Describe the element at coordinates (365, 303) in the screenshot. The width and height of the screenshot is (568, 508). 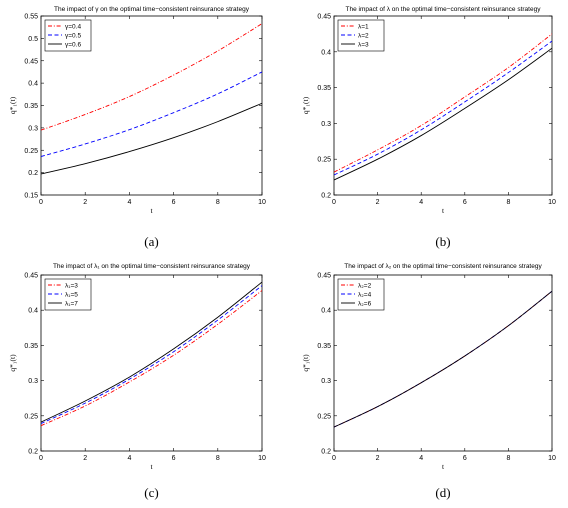
I see `legend-label: λ₂=6` at that location.